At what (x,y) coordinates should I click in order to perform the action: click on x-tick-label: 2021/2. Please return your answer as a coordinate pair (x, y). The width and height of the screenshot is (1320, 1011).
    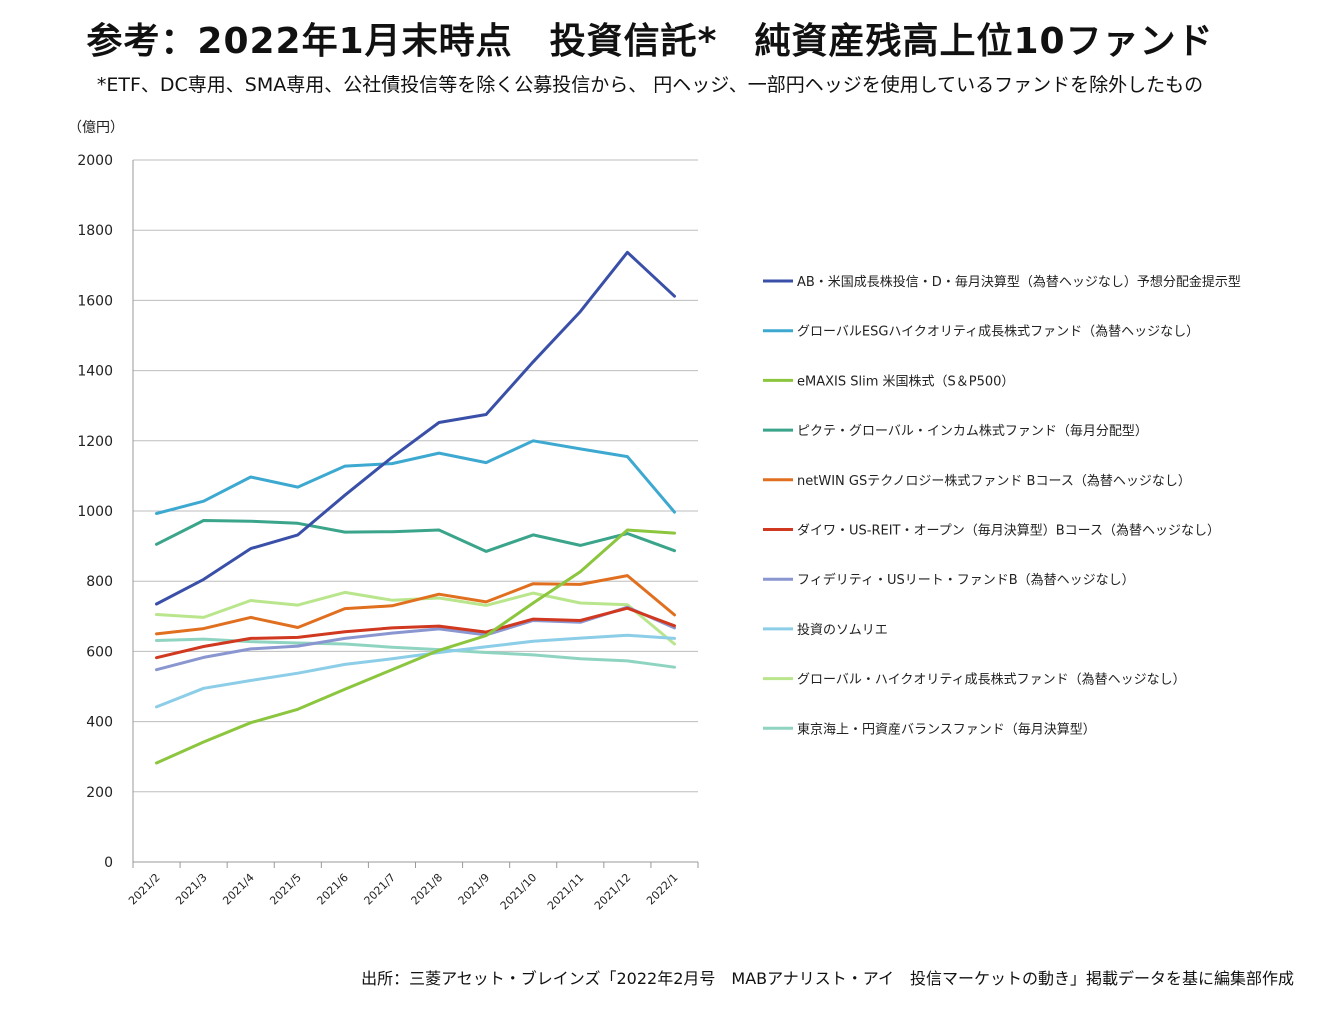
    Looking at the image, I should click on (144, 889).